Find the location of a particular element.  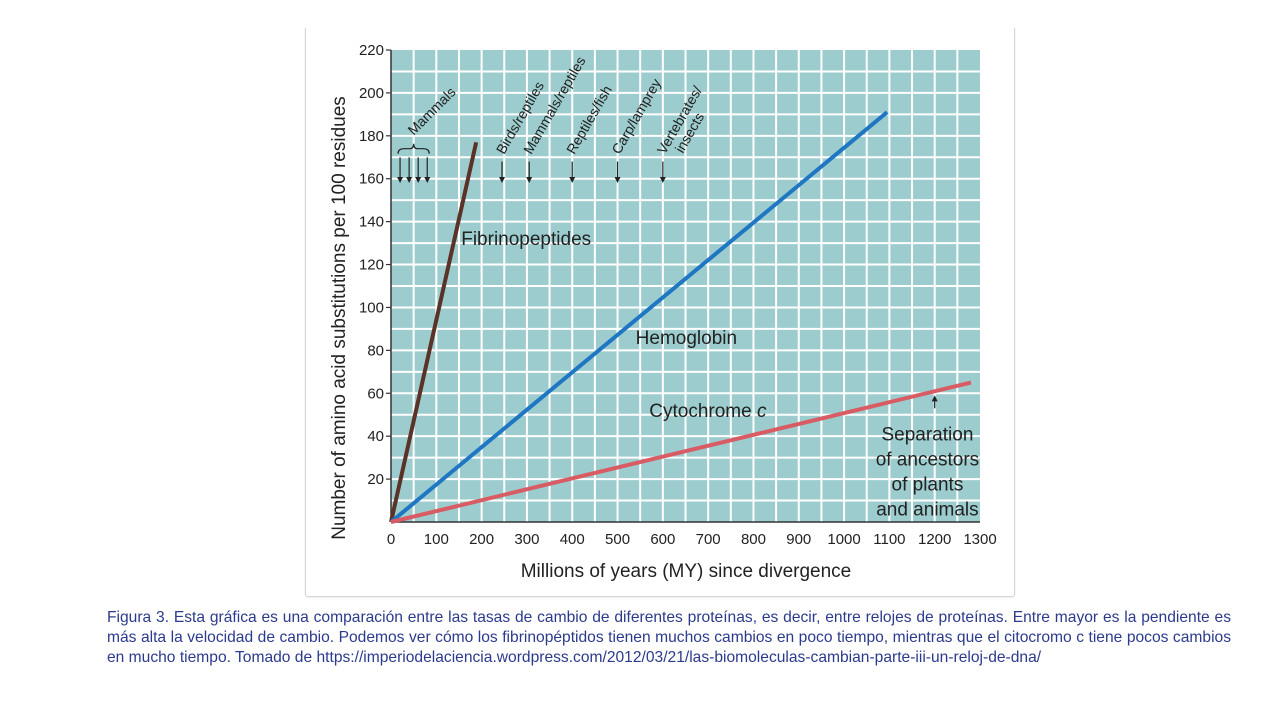

x-tick-label: 500 is located at coordinates (617, 539).